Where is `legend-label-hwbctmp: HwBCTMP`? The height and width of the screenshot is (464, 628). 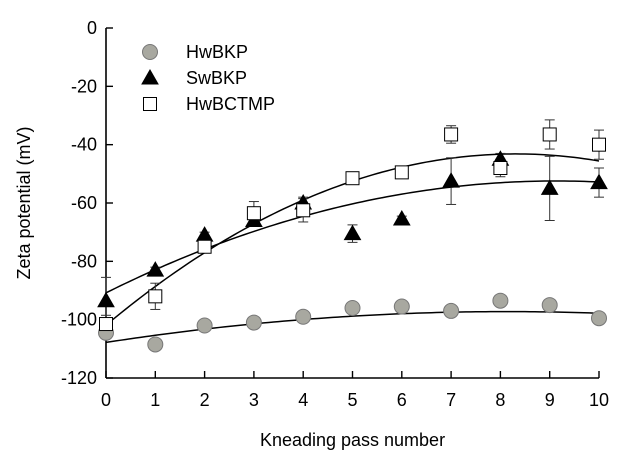 legend-label-hwbctmp: HwBCTMP is located at coordinates (230, 104).